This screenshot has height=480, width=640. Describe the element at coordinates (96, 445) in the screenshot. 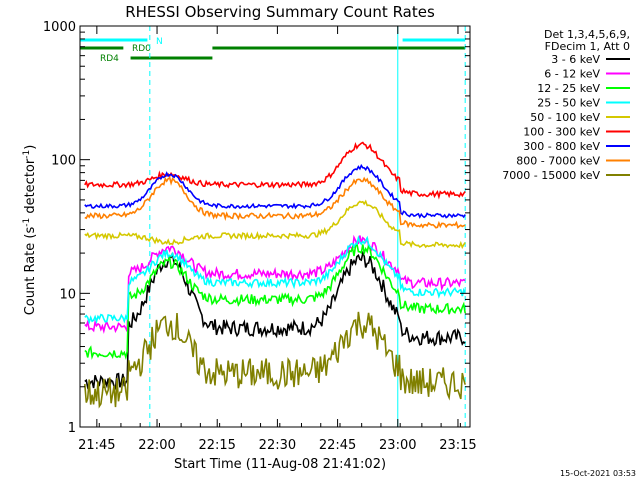

I see `x-tick-label: 21:45` at that location.